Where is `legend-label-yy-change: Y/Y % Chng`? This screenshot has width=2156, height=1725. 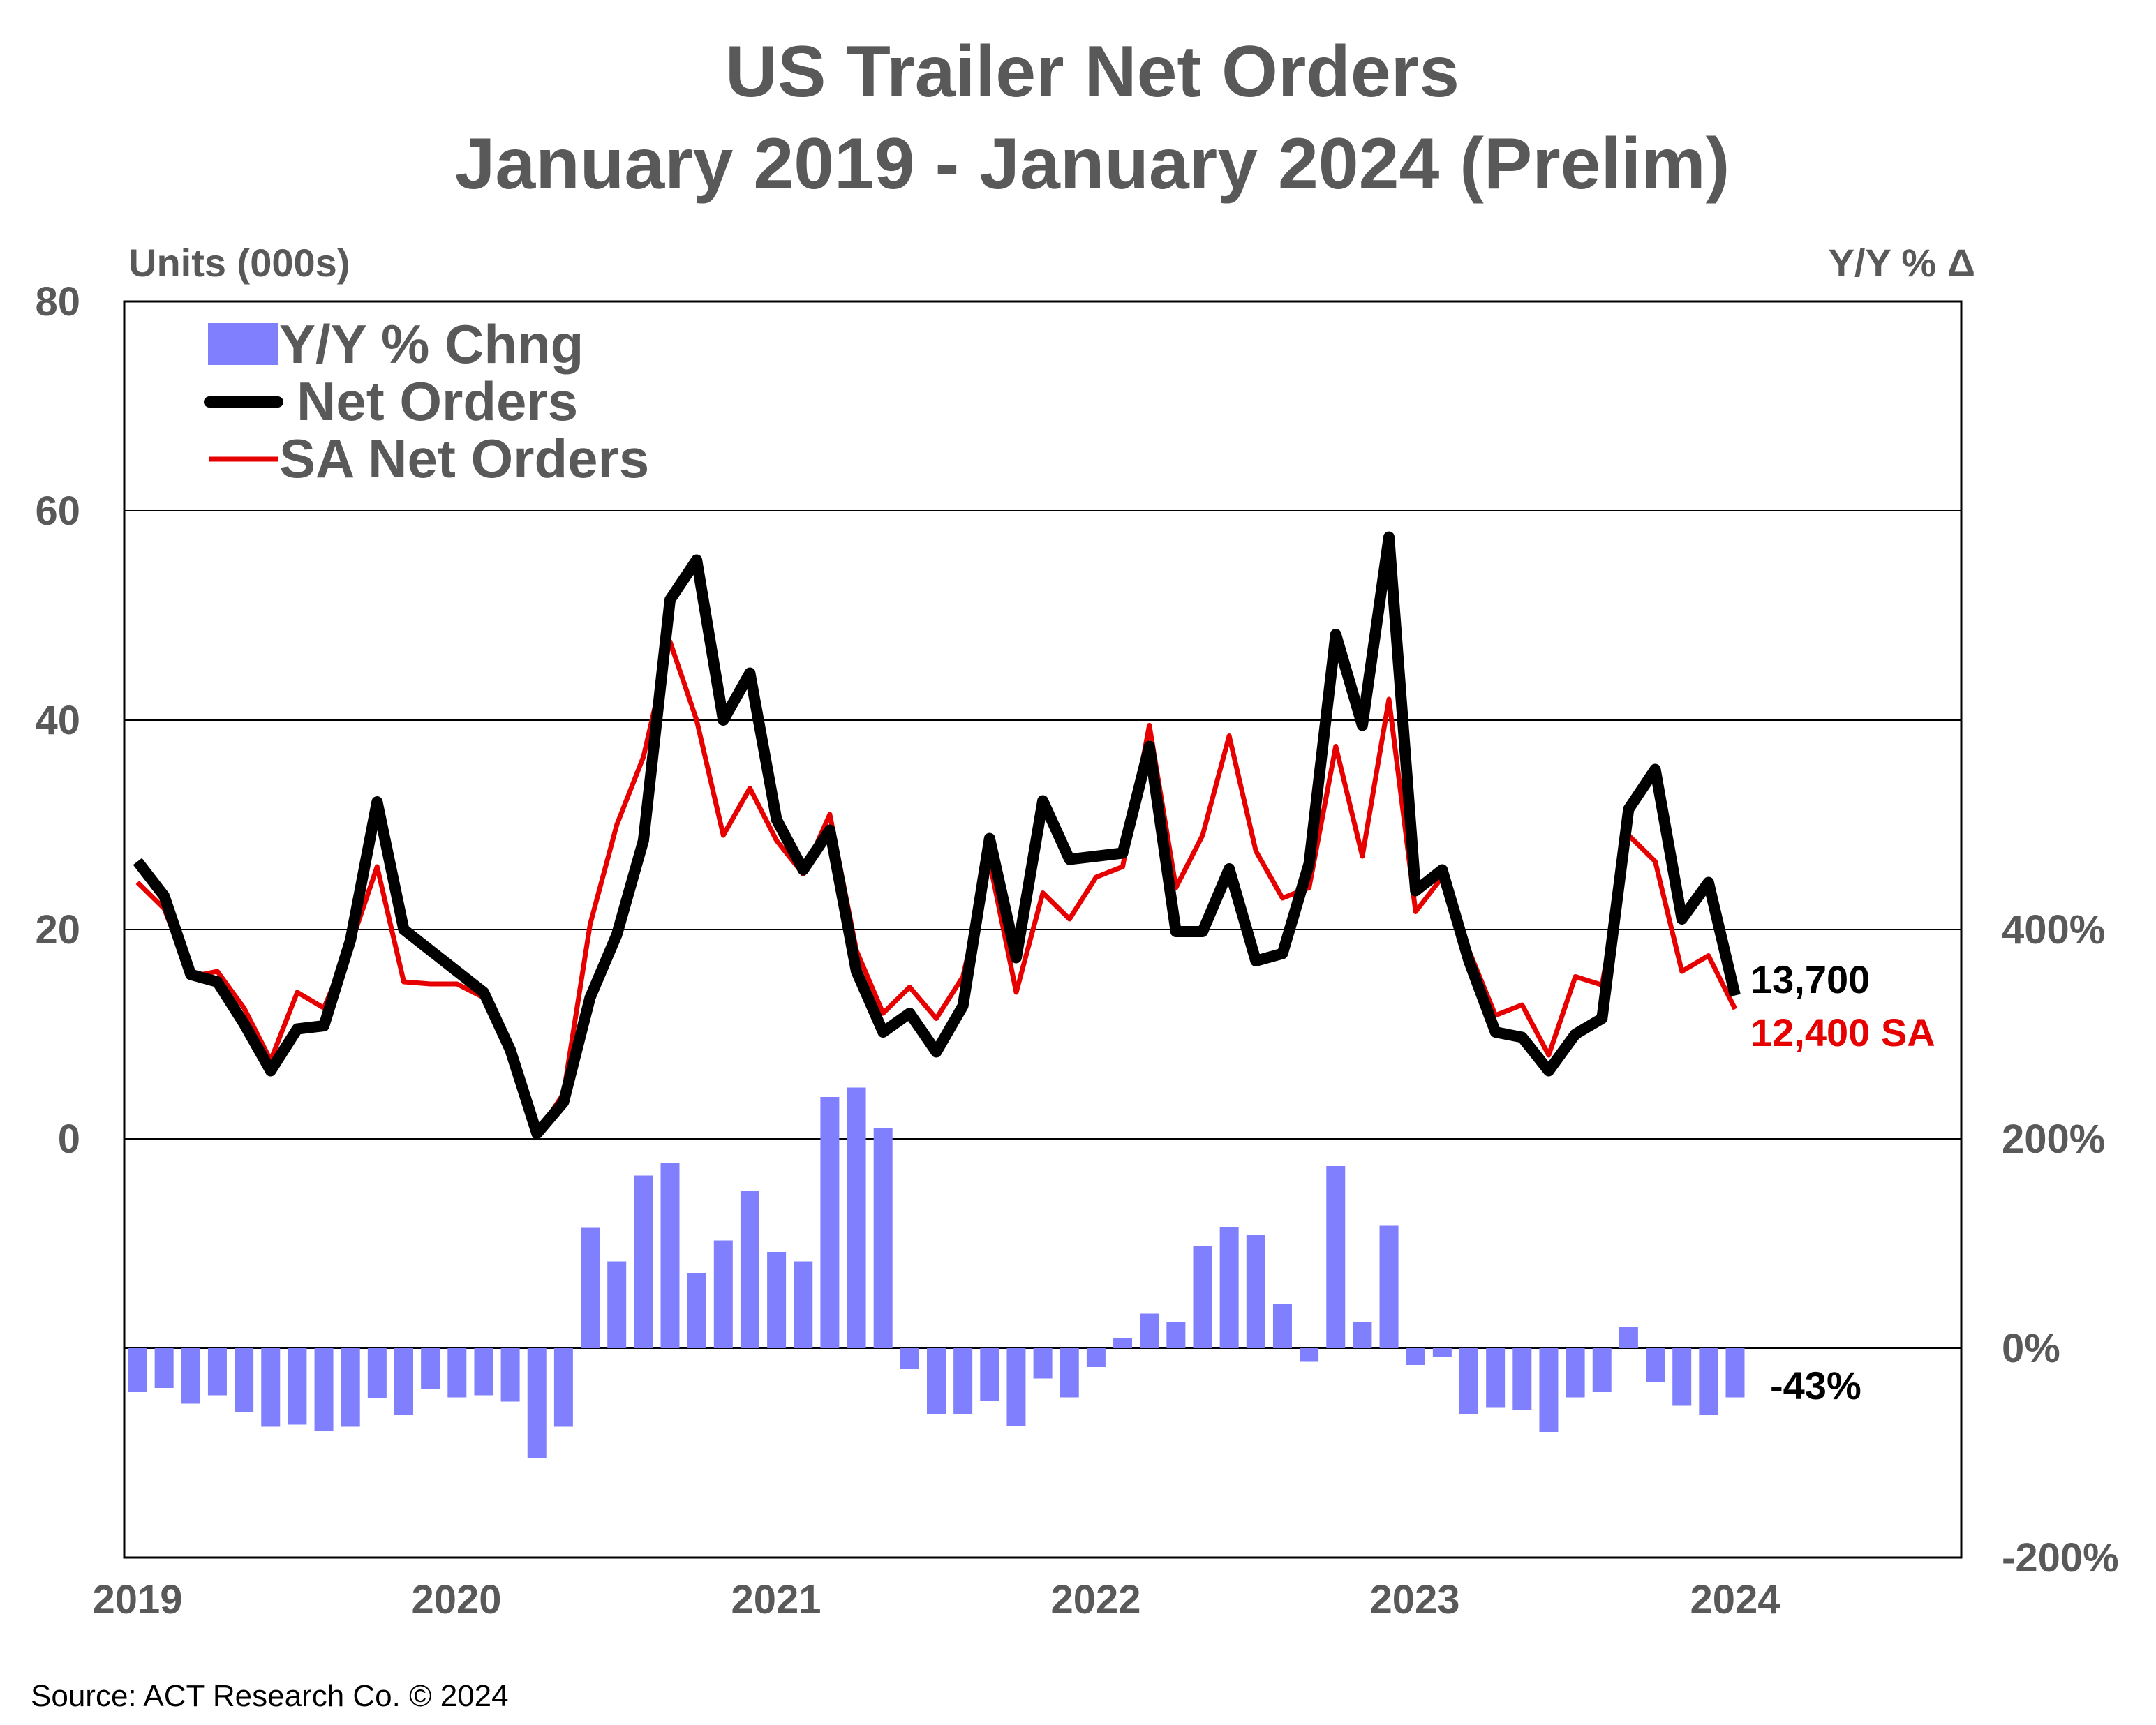 legend-label-yy-change: Y/Y % Chng is located at coordinates (431, 344).